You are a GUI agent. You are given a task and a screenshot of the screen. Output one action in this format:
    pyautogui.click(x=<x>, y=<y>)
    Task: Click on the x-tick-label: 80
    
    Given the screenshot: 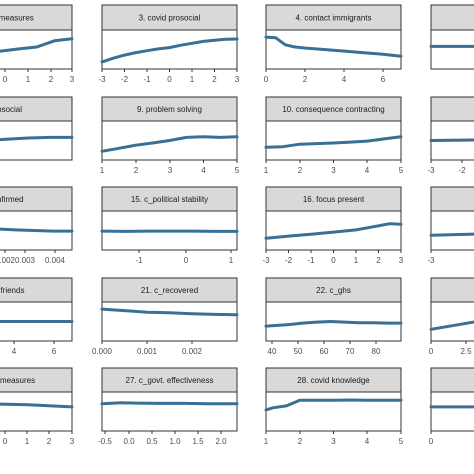 What is the action you would take?
    pyautogui.click(x=376, y=351)
    